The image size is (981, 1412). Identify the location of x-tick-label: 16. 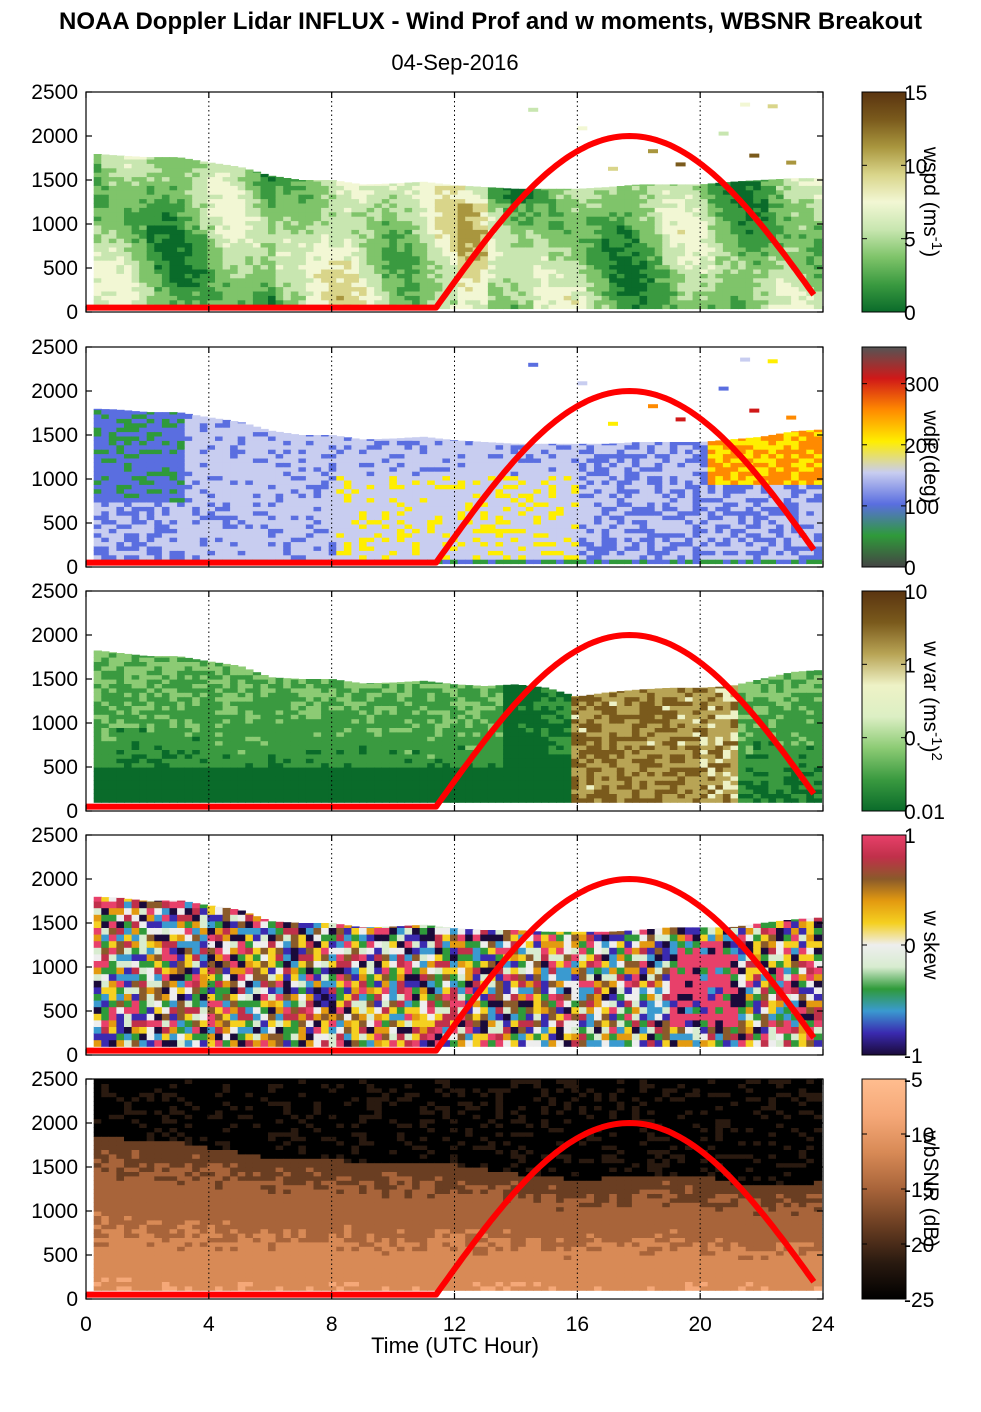
(577, 1324).